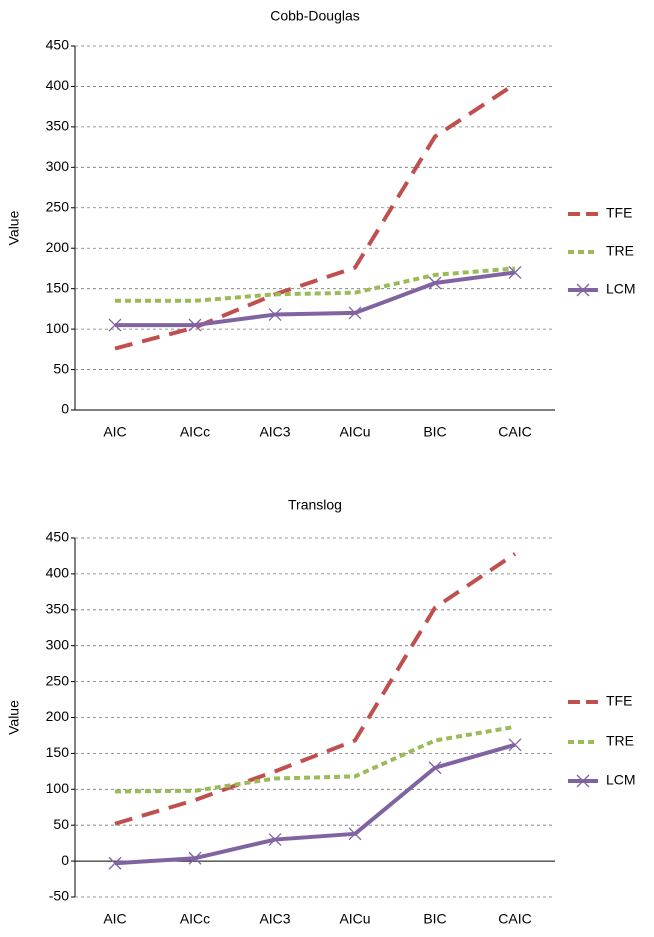 The image size is (654, 937). What do you see at coordinates (315, 16) in the screenshot?
I see `chart-title: Cobb-Douglas` at bounding box center [315, 16].